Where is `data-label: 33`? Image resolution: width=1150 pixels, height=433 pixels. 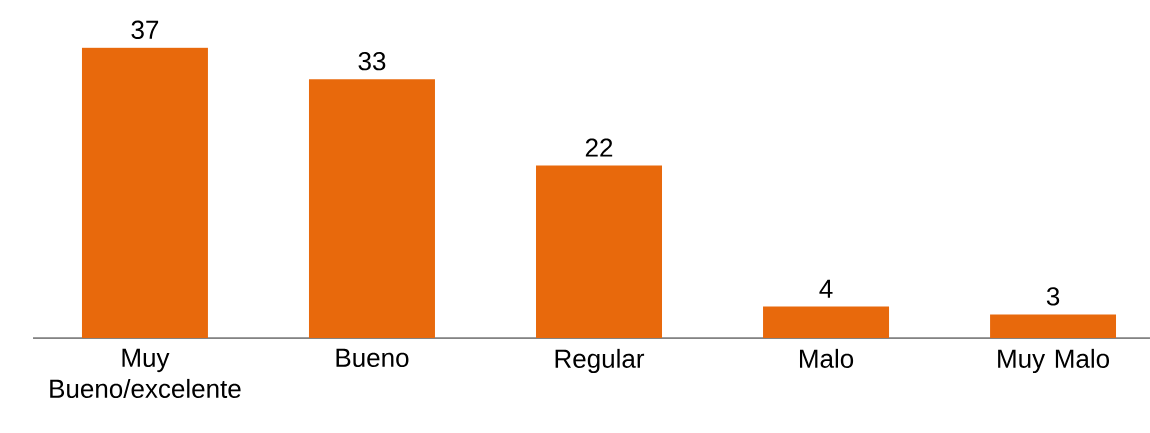
data-label: 33 is located at coordinates (372, 61).